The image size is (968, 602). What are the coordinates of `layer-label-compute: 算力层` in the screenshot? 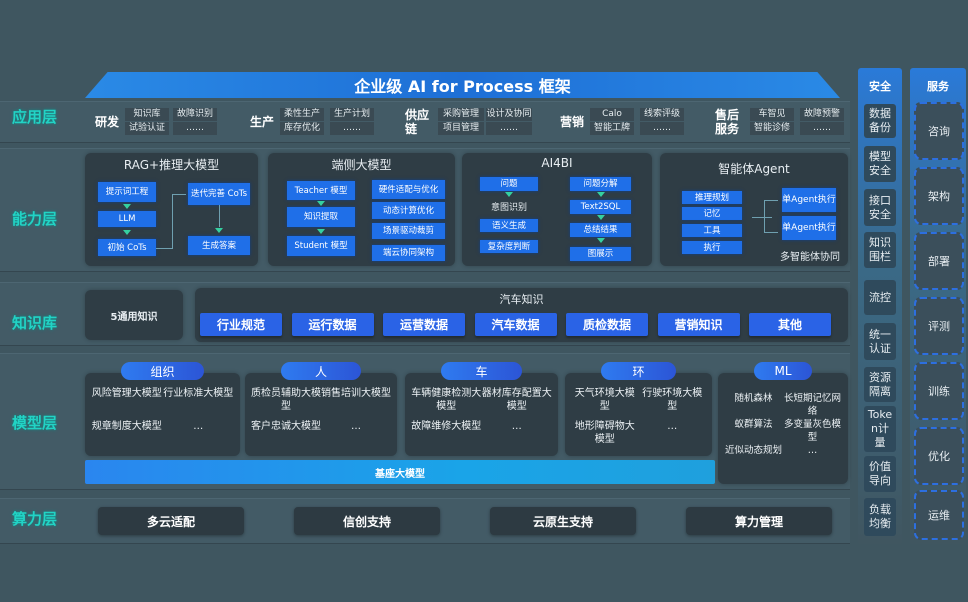 It's located at (35, 519).